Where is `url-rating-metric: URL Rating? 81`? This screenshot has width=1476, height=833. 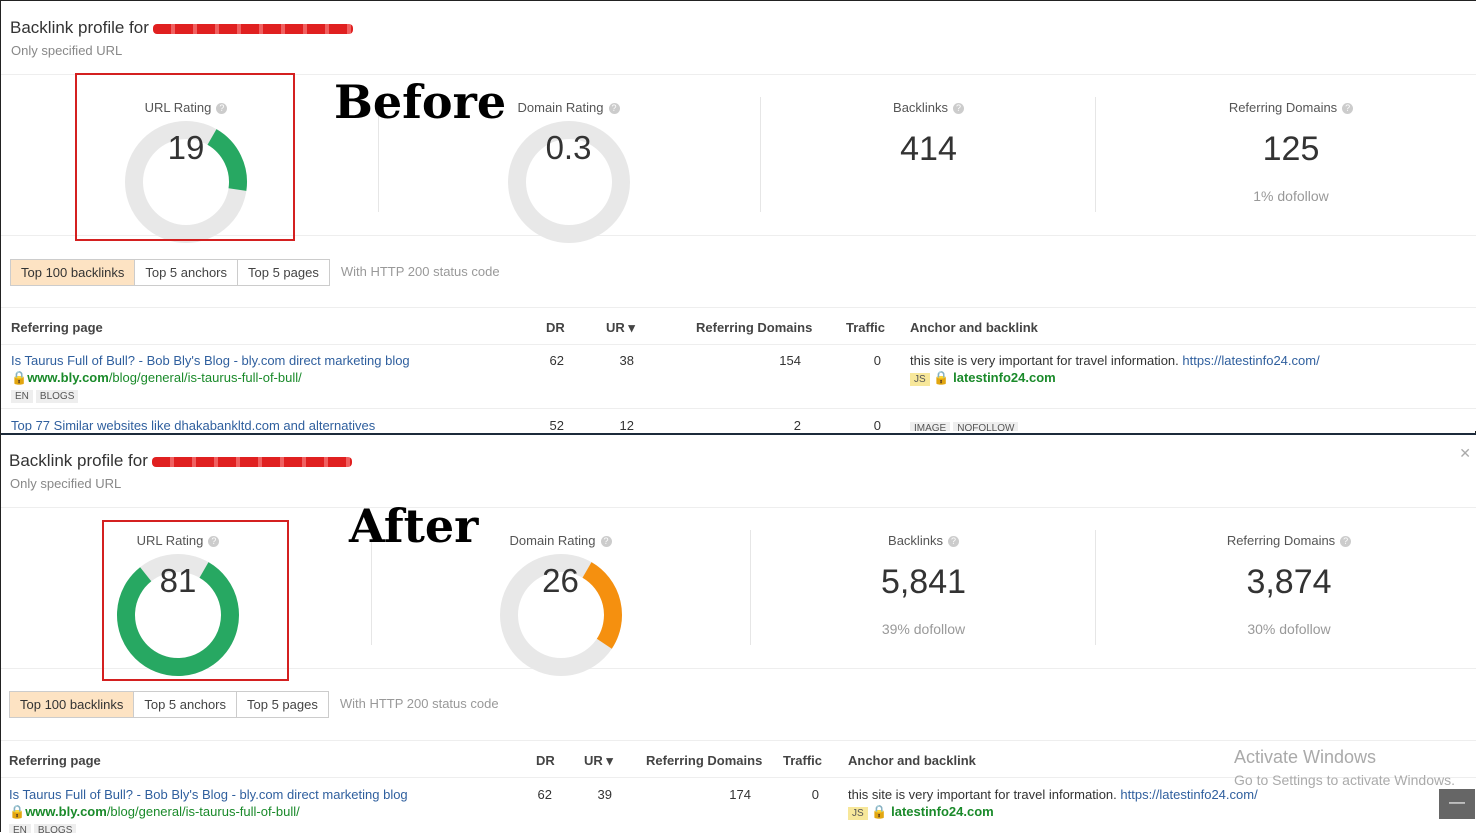
url-rating-metric: URL Rating? 81 is located at coordinates (178, 592).